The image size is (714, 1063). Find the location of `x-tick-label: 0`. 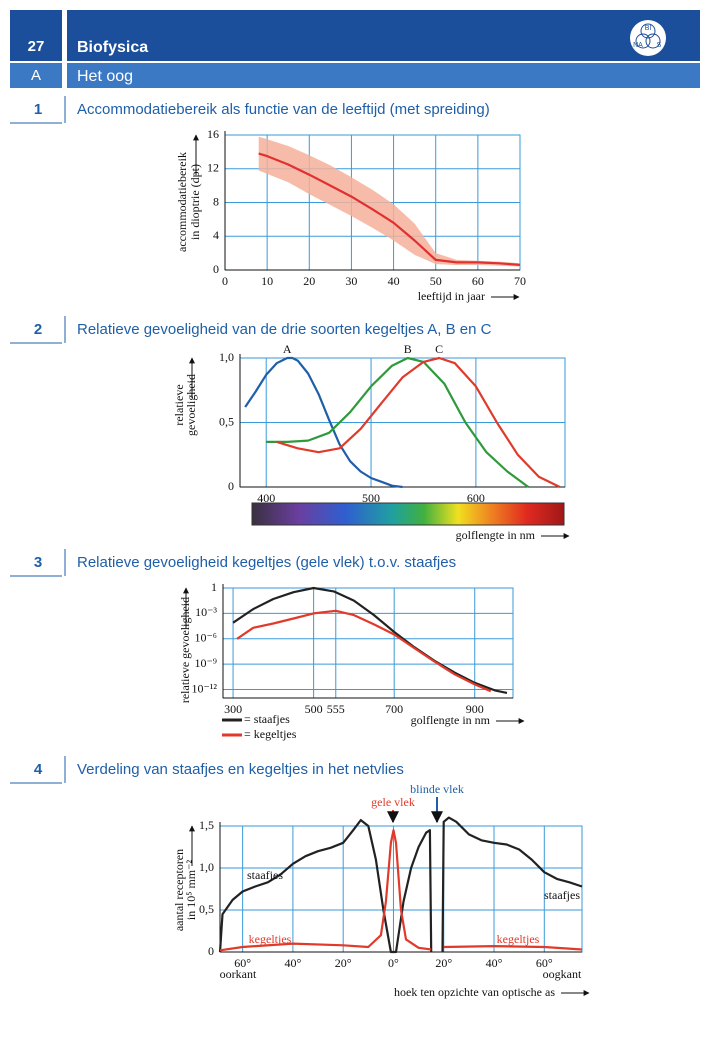

x-tick-label: 0 is located at coordinates (225, 281).